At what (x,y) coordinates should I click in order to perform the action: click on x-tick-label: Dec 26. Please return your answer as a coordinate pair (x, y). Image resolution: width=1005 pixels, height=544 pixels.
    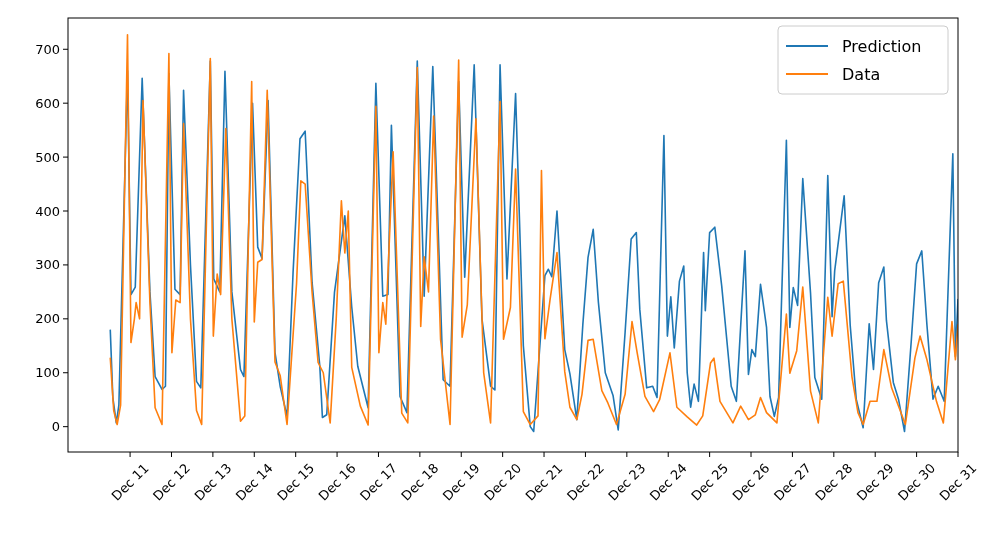
    Looking at the image, I should click on (751, 482).